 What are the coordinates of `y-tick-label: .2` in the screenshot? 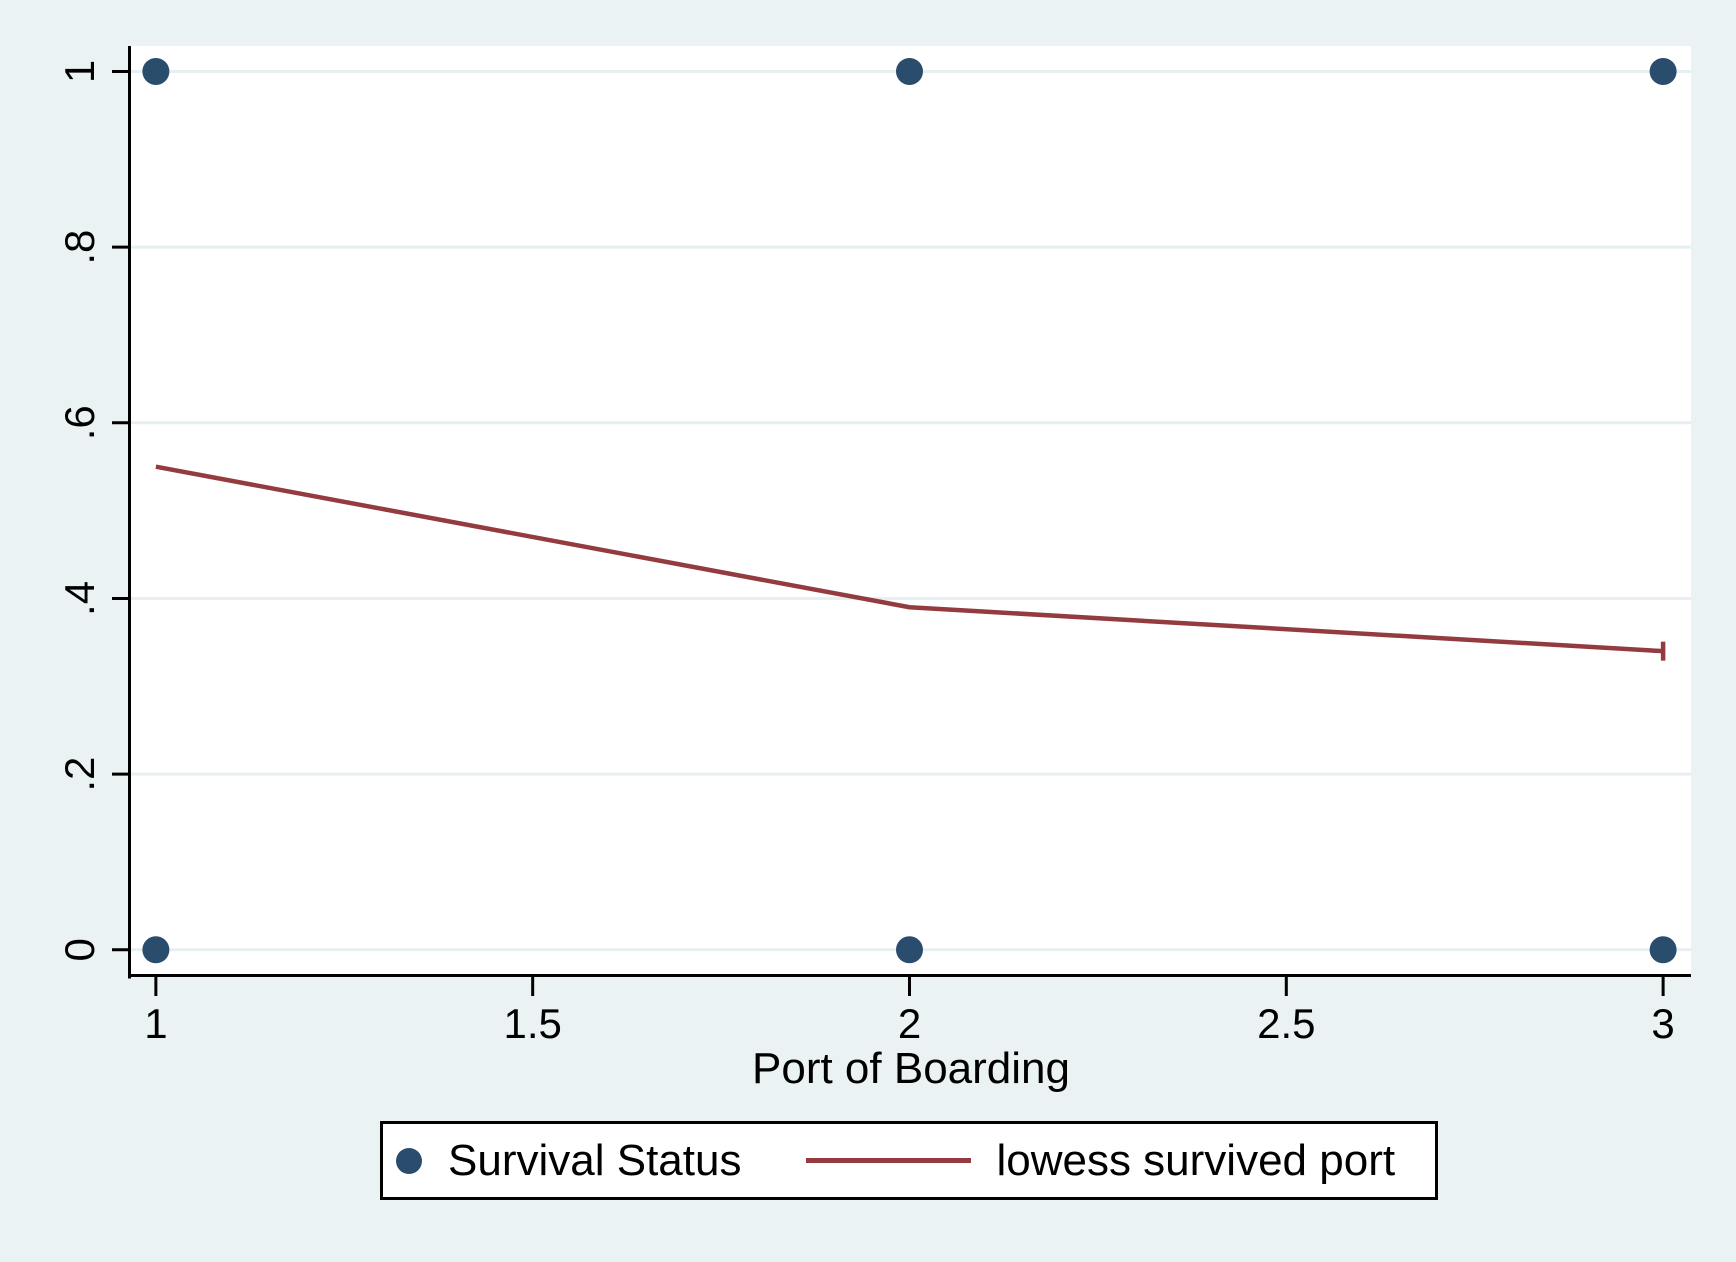 It's located at (79, 774).